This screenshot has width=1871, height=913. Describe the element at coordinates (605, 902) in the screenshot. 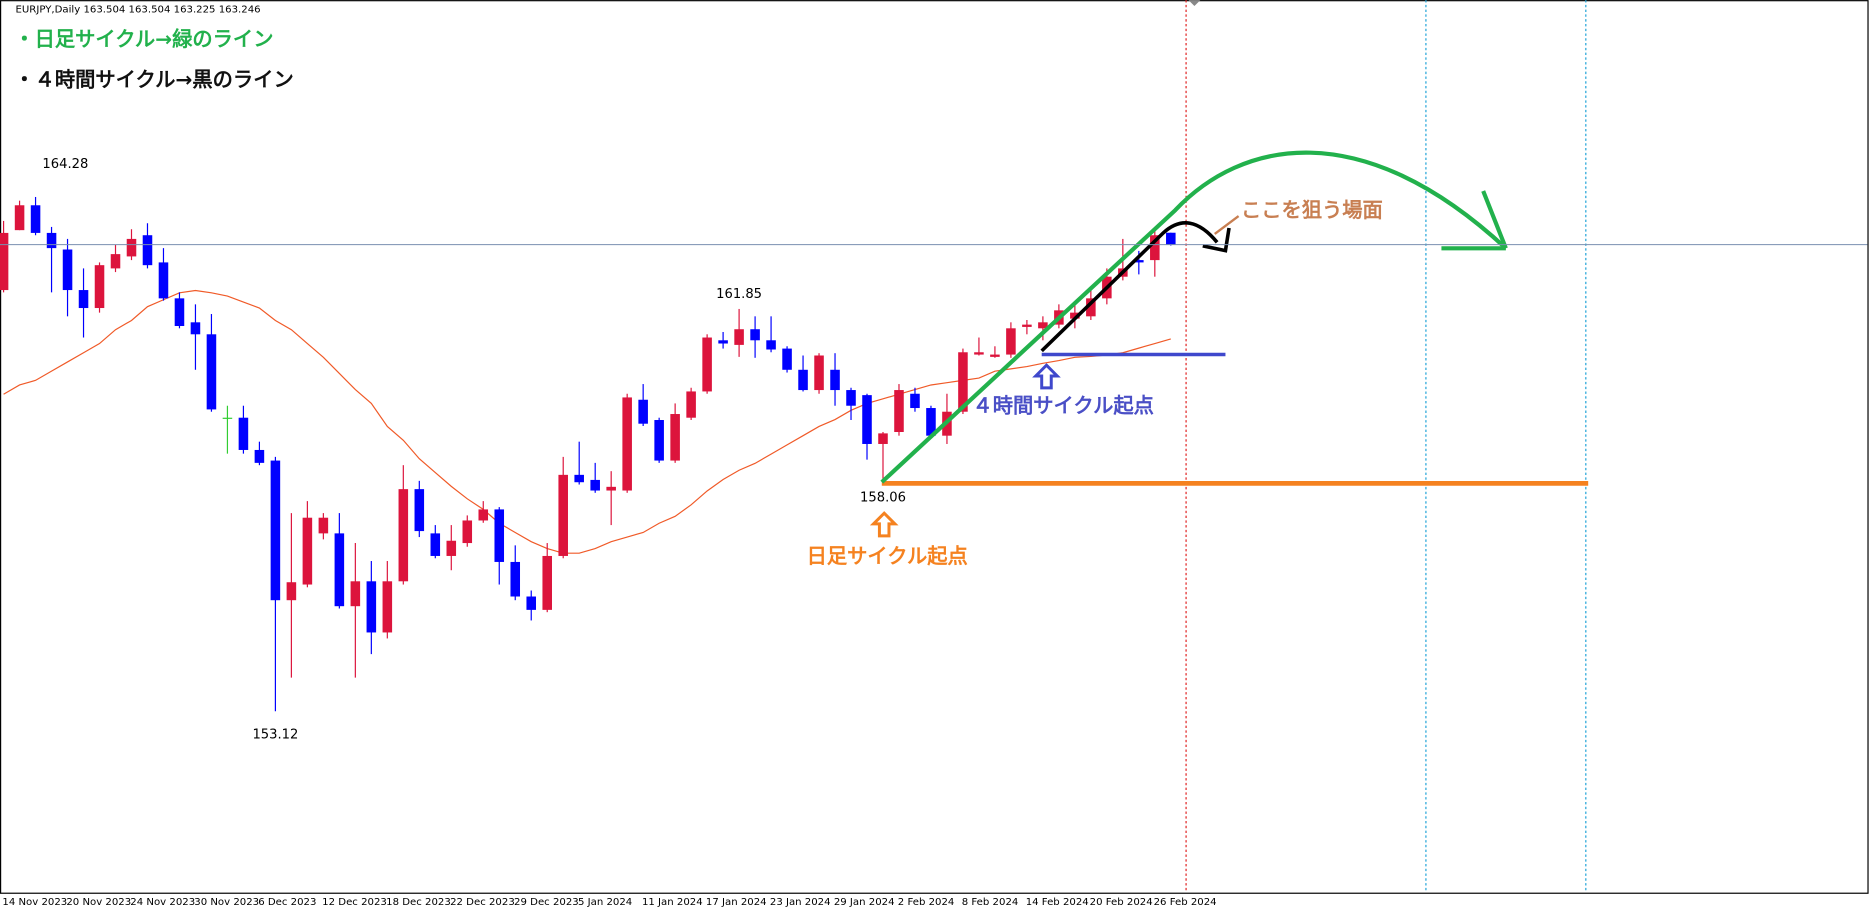

I see `x-tick-label: 5 Jan 2024` at that location.